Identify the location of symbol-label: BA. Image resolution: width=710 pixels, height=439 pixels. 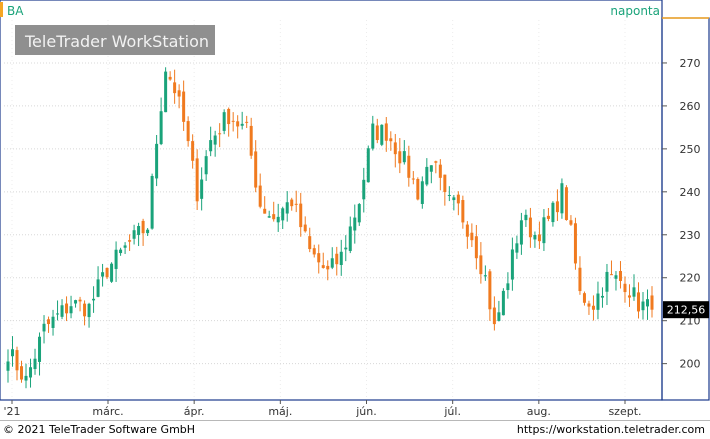
(15, 11).